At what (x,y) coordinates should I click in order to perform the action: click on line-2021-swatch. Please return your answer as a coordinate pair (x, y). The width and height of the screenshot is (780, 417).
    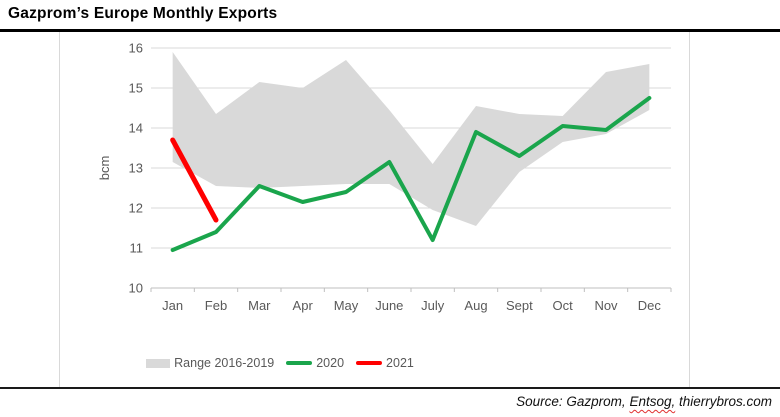
    Looking at the image, I should click on (369, 363).